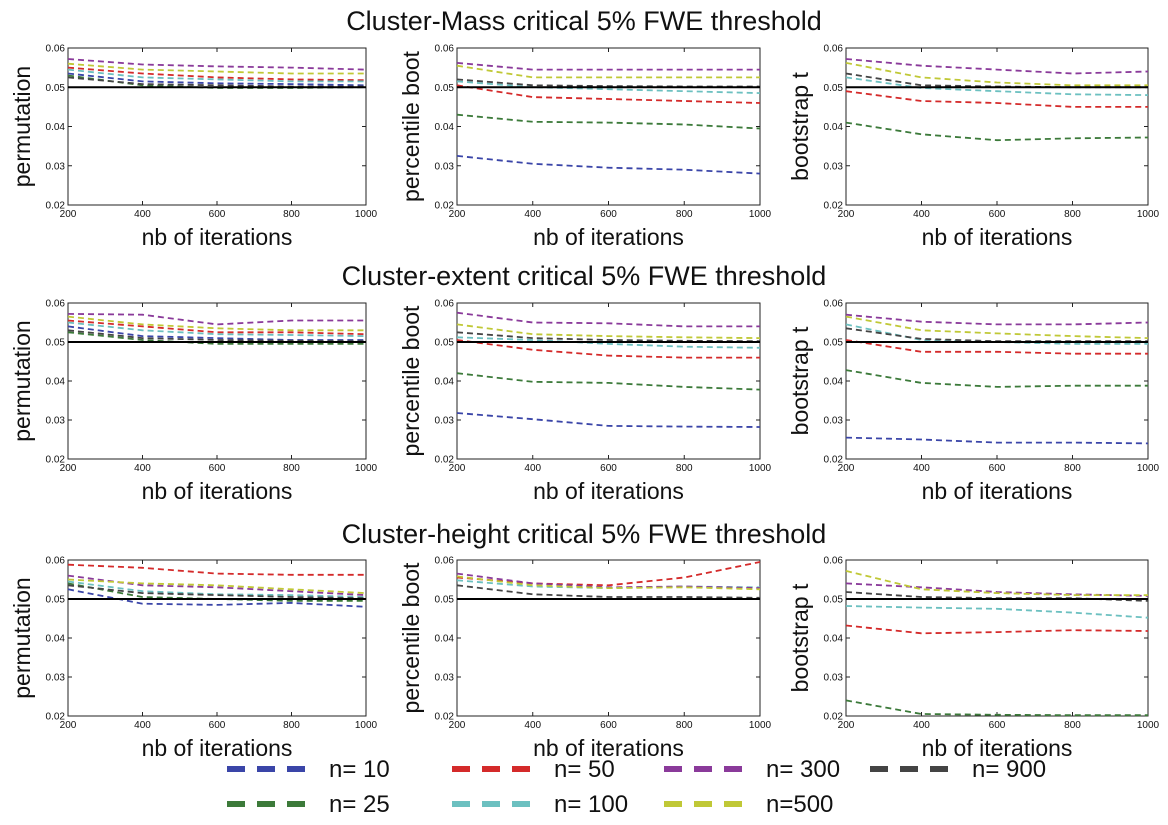  I want to click on legend-item: n= 100, so click(540, 804).